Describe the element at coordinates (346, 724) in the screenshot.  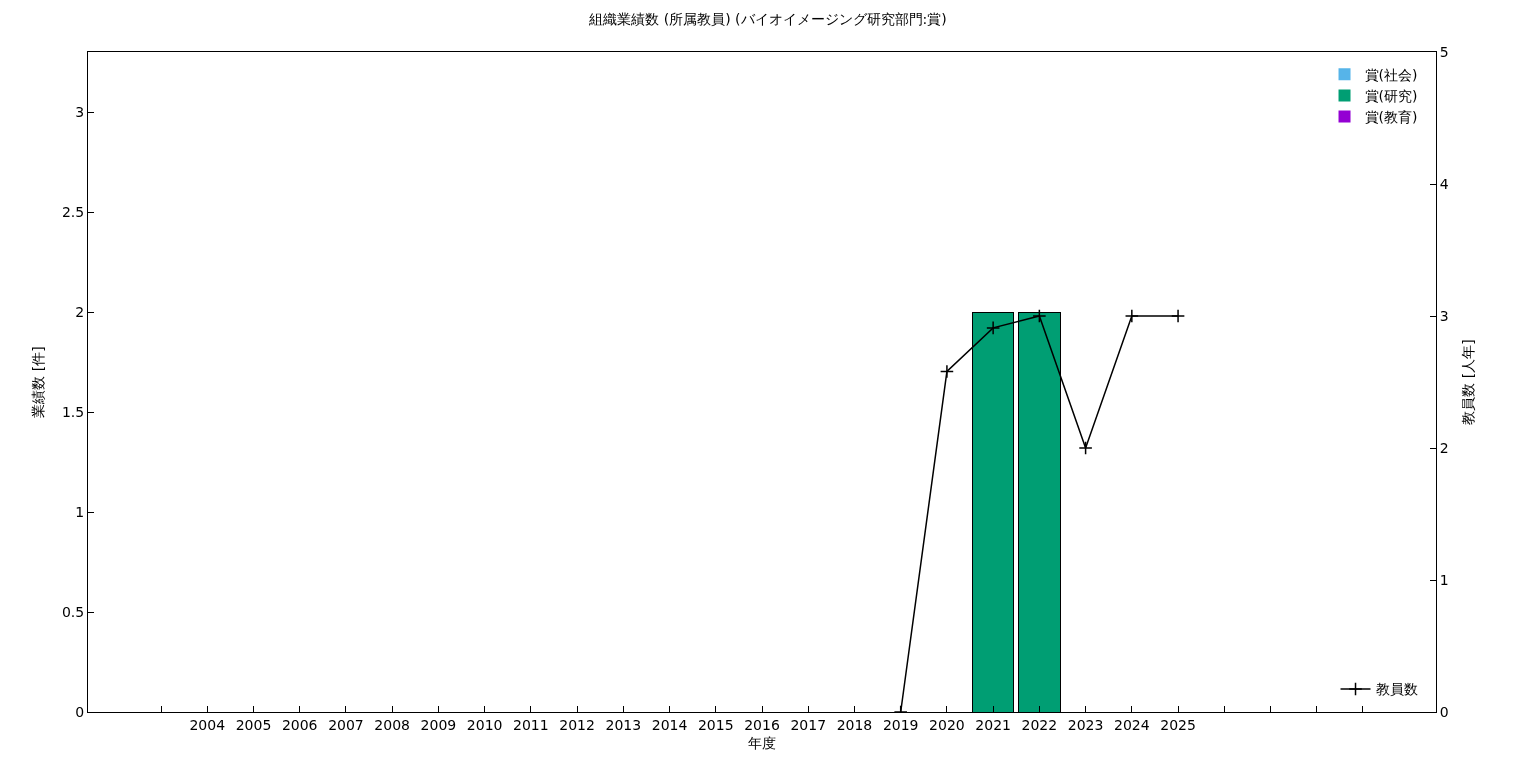
I see `x-tick-label: 2007` at that location.